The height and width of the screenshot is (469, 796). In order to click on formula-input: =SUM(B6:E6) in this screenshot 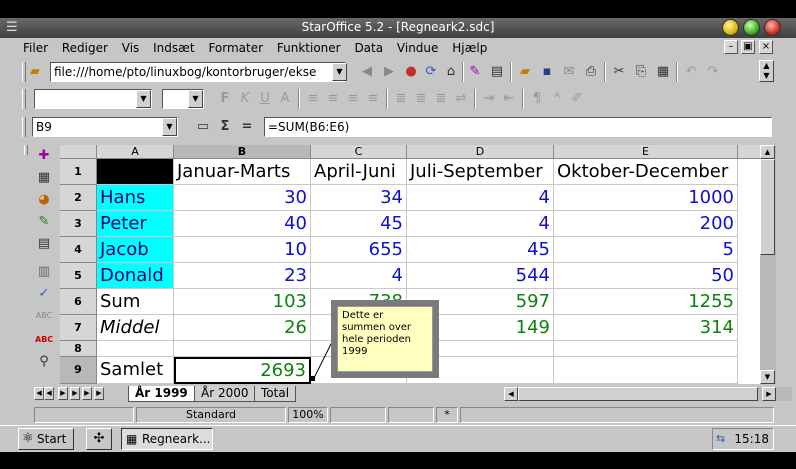, I will do `click(518, 127)`.